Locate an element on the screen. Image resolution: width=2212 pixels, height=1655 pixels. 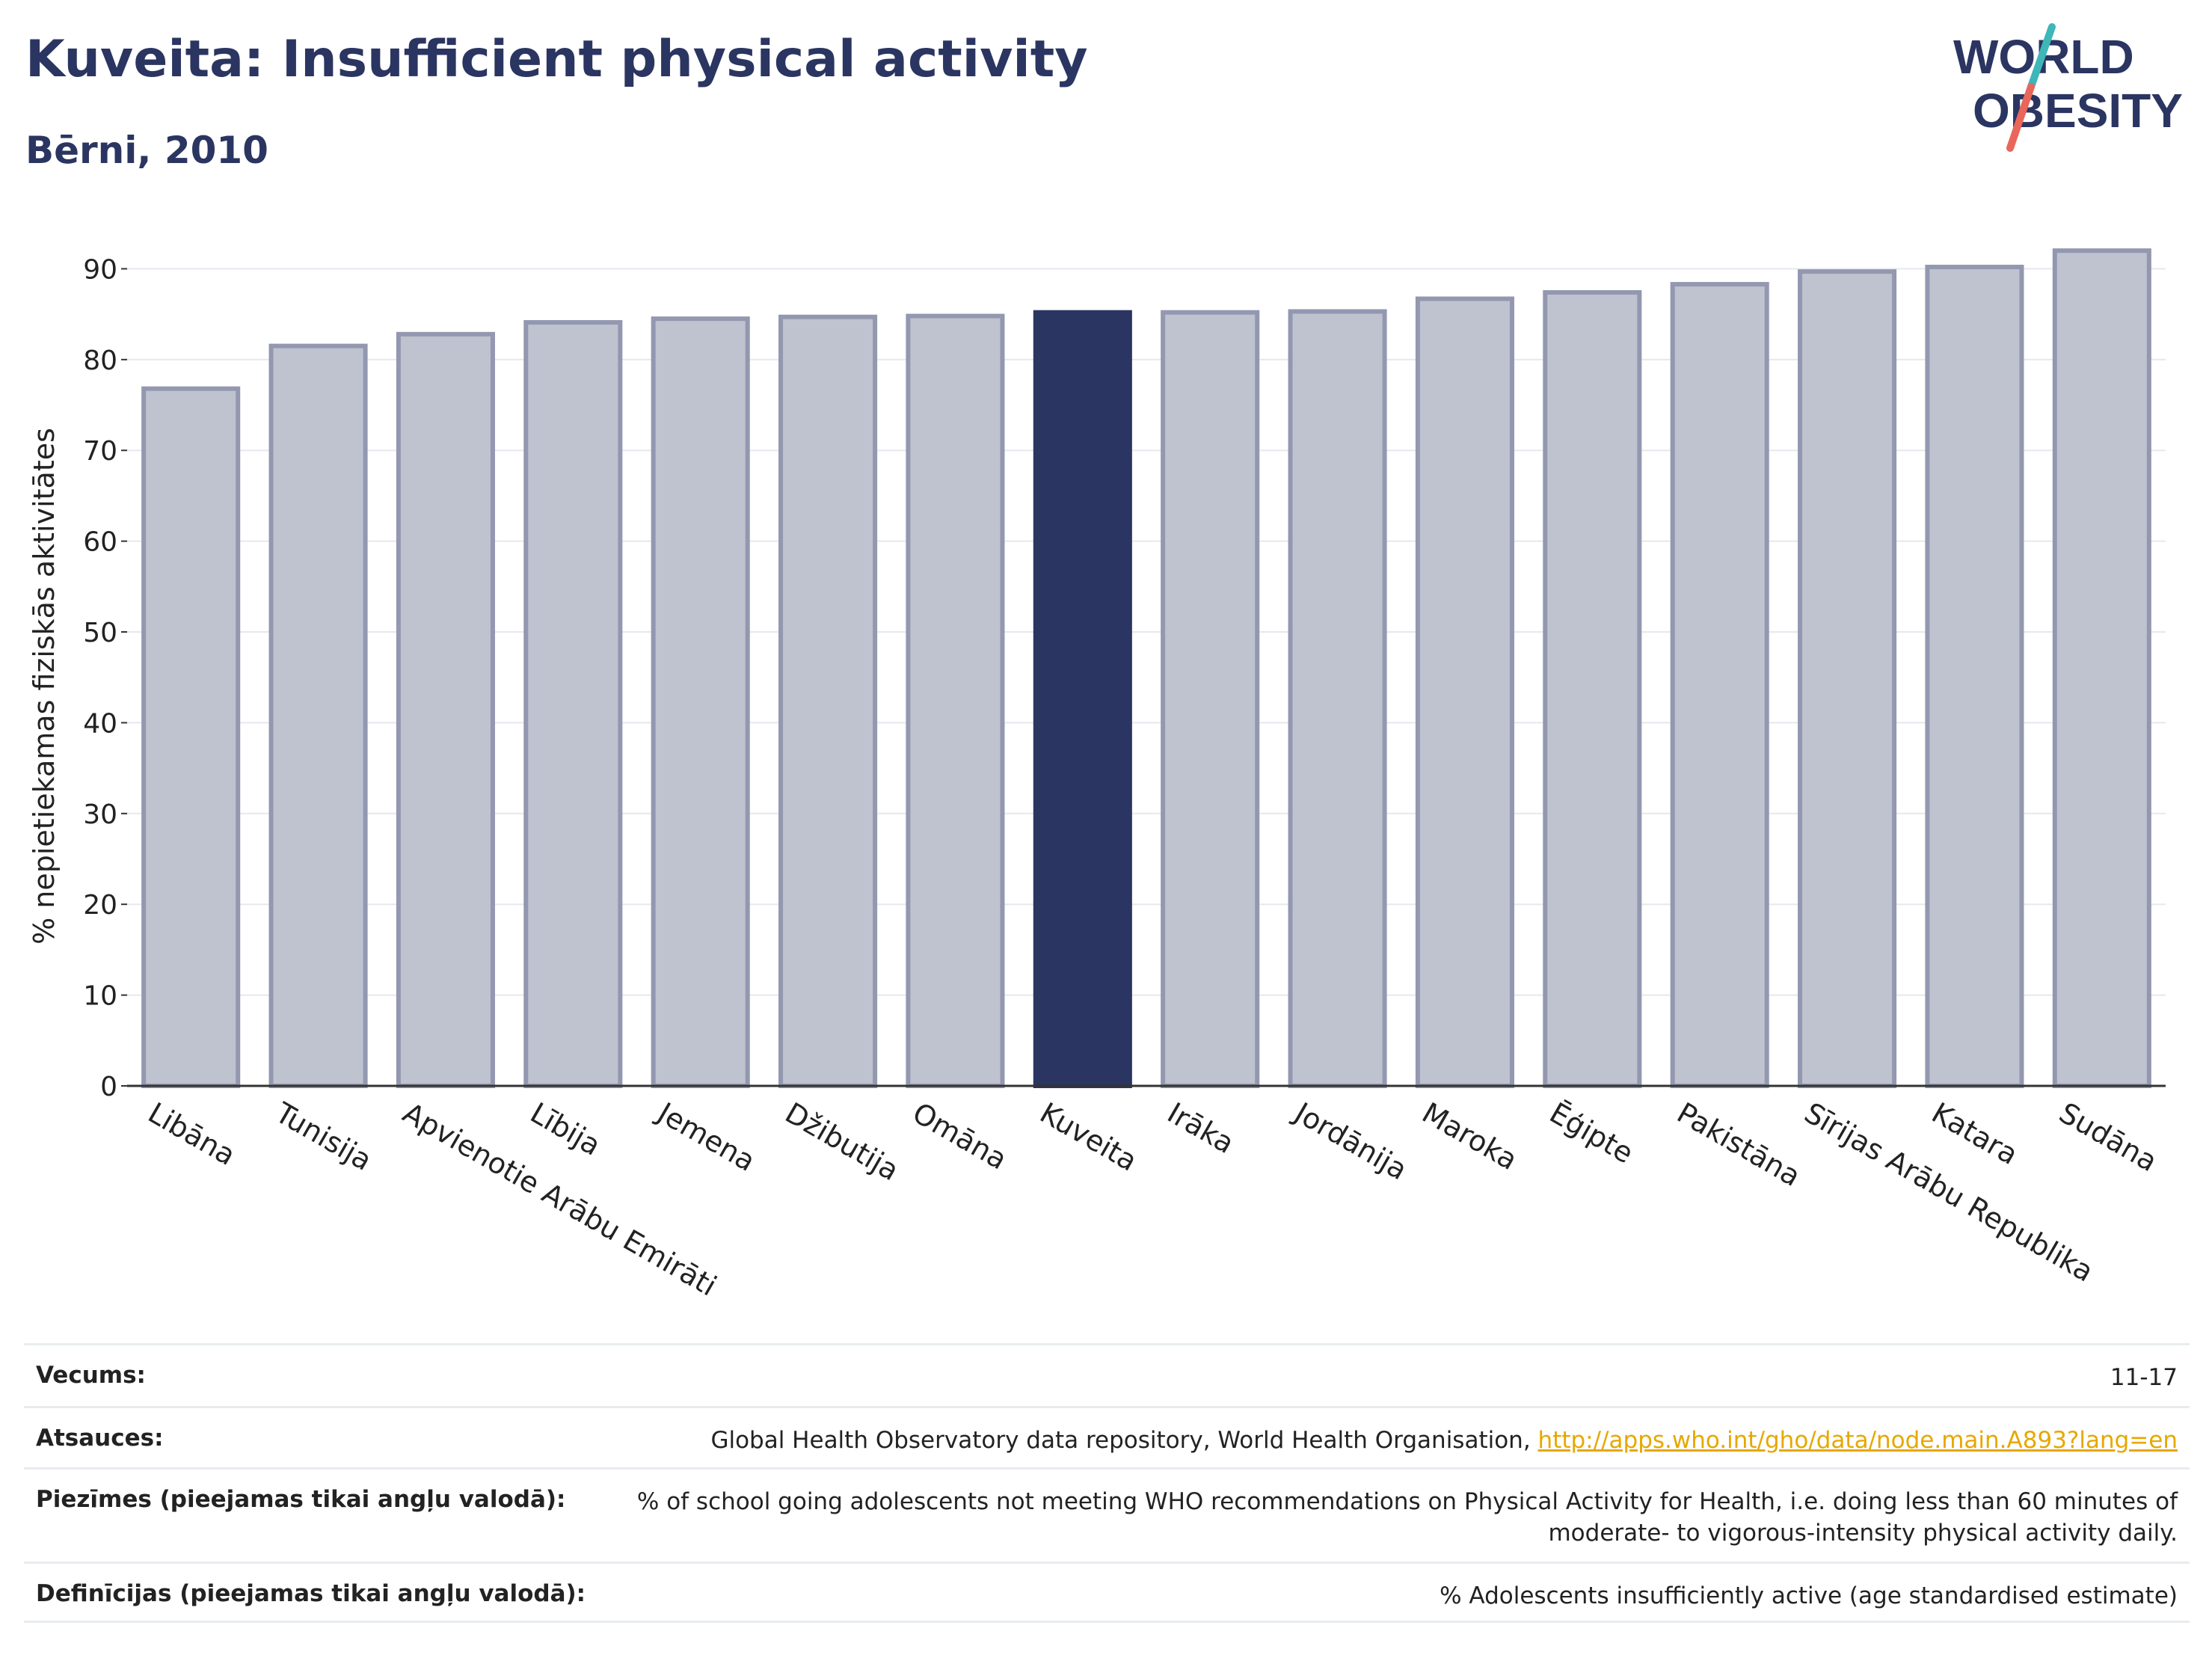
y-tick-label: 0 is located at coordinates (108, 1087).